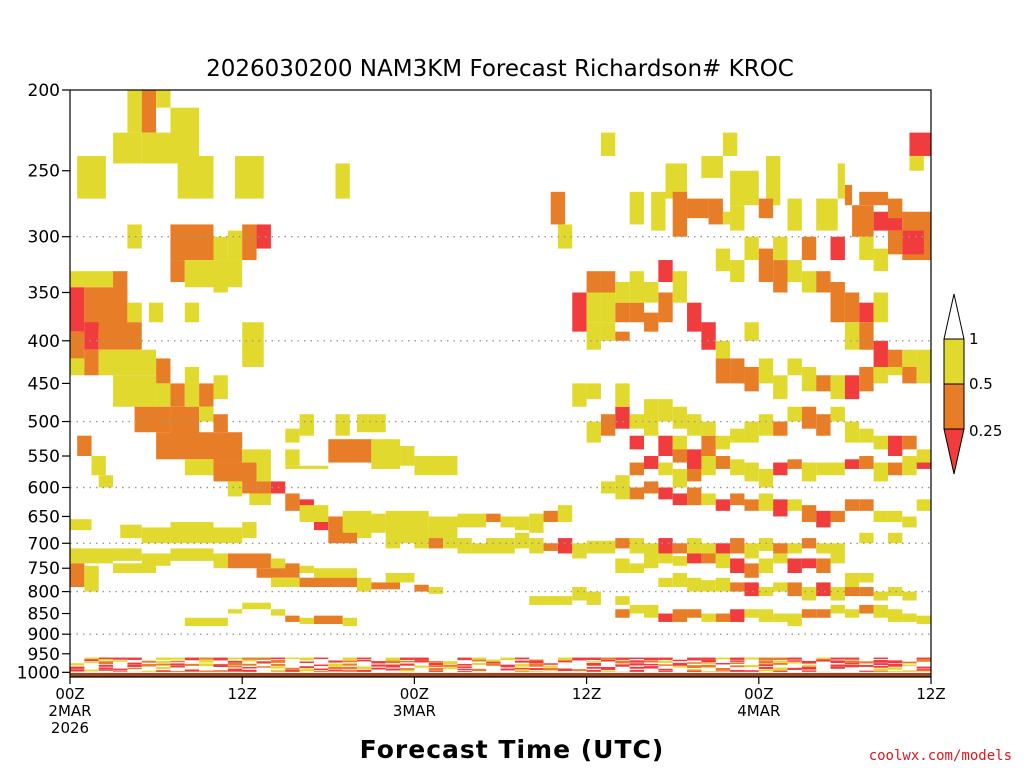 The width and height of the screenshot is (1024, 768). I want to click on x-tick-label: 12Z, so click(242, 694).